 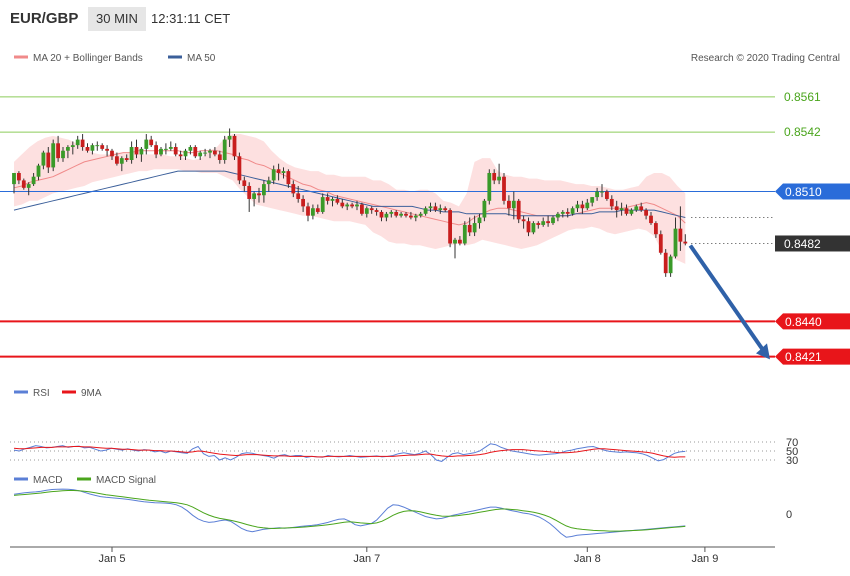 I want to click on timeframe-button: 30 MIN, so click(x=117, y=19).